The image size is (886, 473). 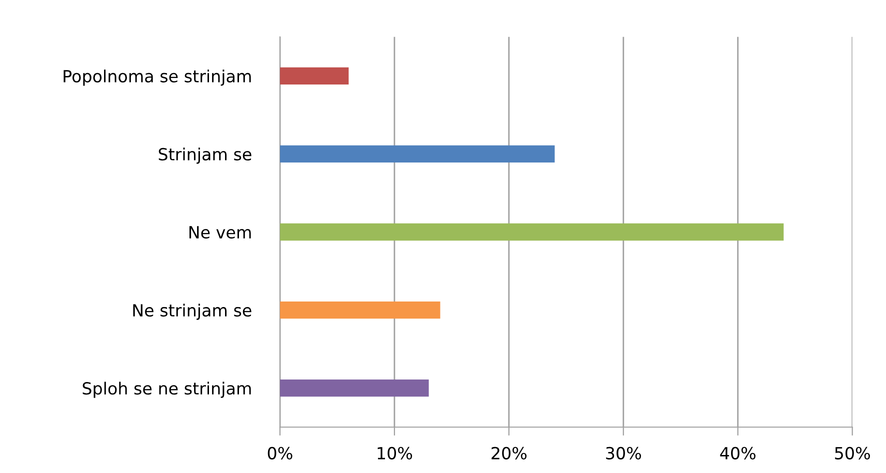 I want to click on x-tick-label: 50%, so click(x=852, y=453).